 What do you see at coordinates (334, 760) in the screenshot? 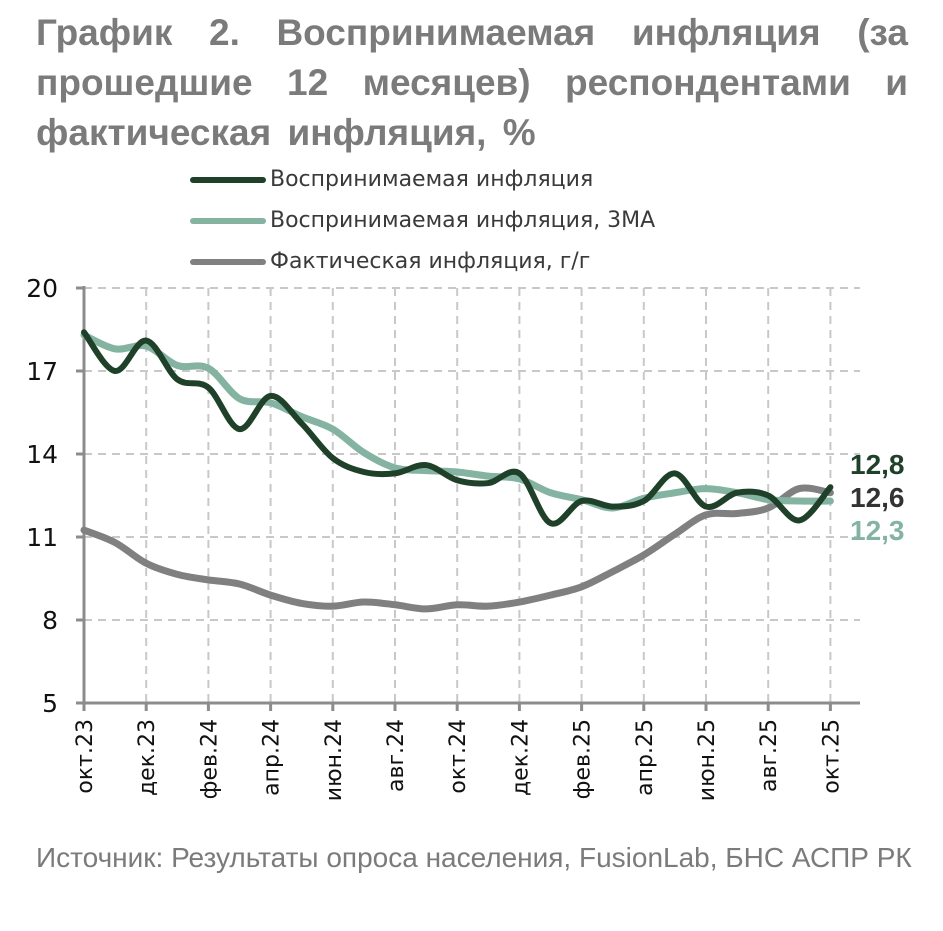
I see `x-tick-label: июн.24` at bounding box center [334, 760].